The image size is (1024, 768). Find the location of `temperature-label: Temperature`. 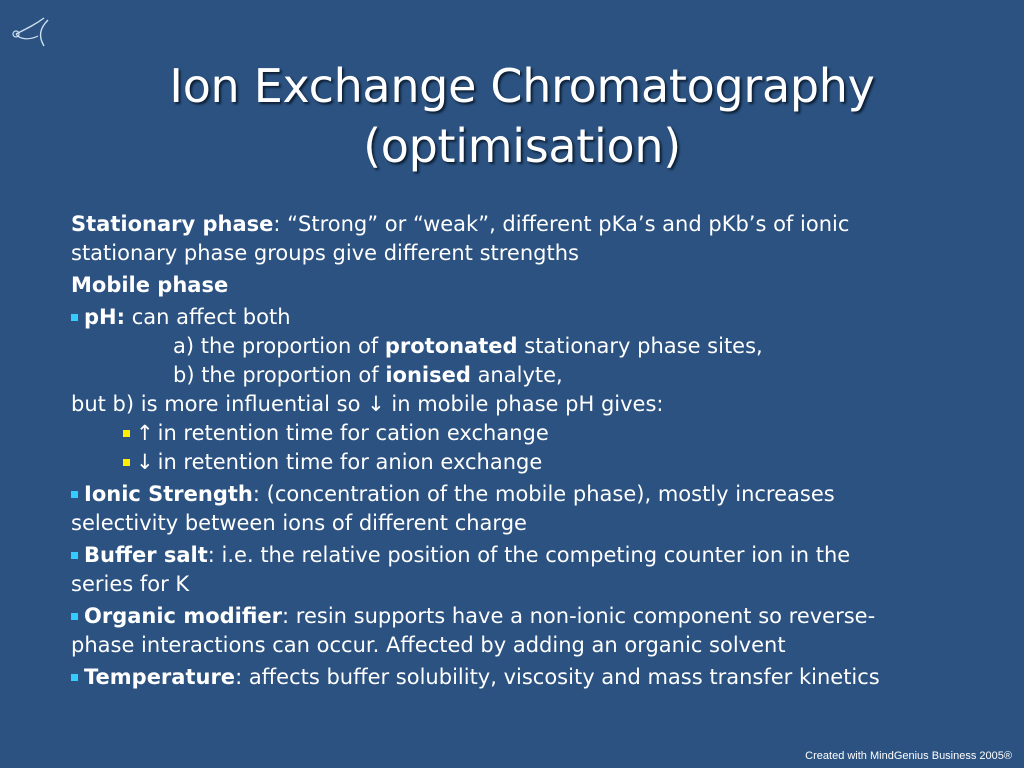

temperature-label: Temperature is located at coordinates (160, 677).